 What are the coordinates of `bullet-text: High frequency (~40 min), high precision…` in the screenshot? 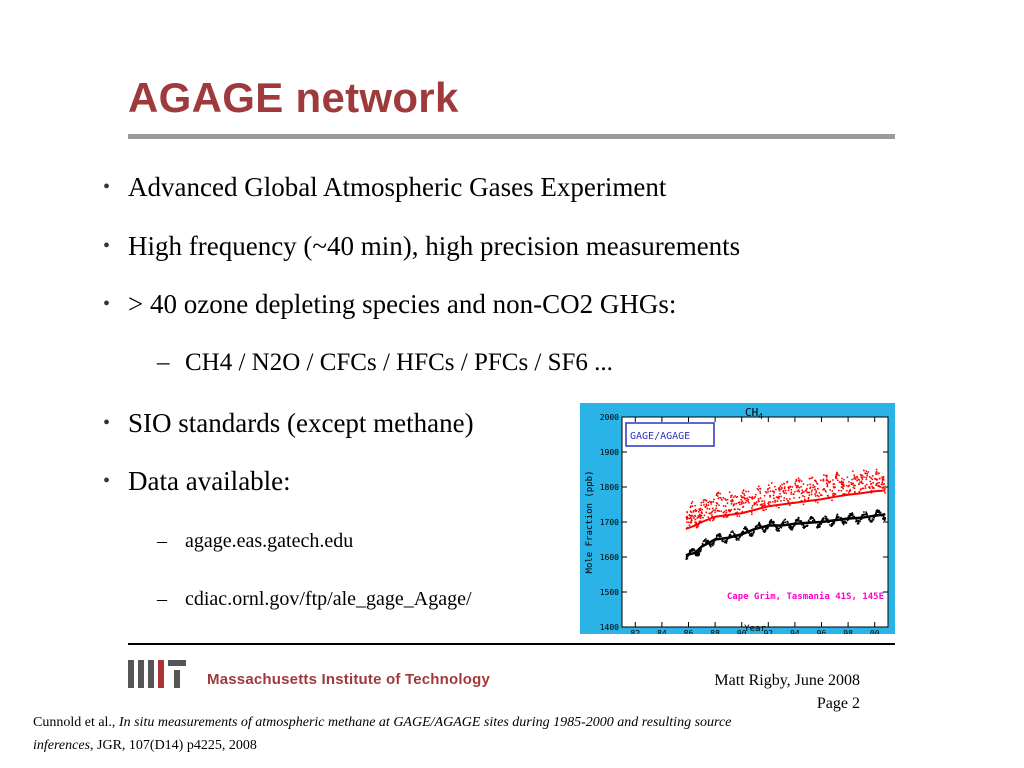 It's located at (434, 246).